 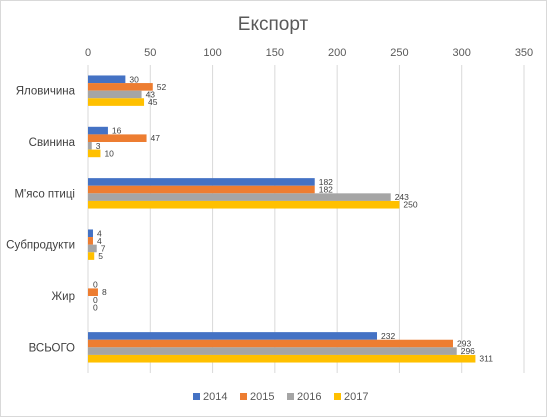 I want to click on data-label: 45, so click(x=153, y=102).